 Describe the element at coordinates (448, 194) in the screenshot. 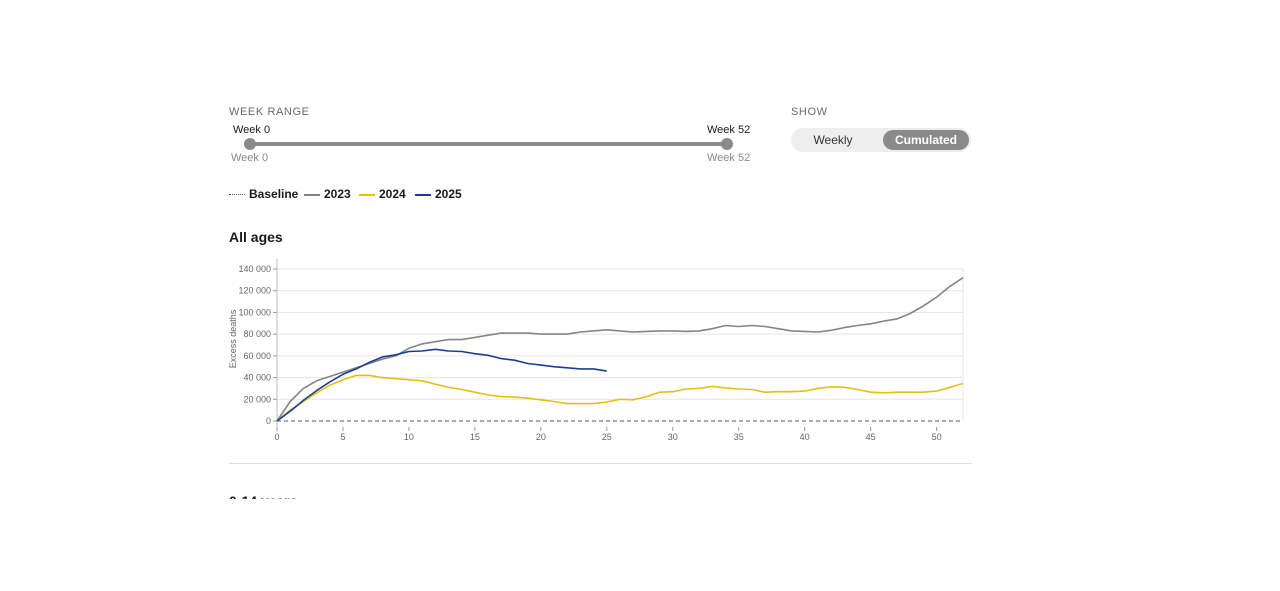

I see `legend-2025: 2025` at that location.